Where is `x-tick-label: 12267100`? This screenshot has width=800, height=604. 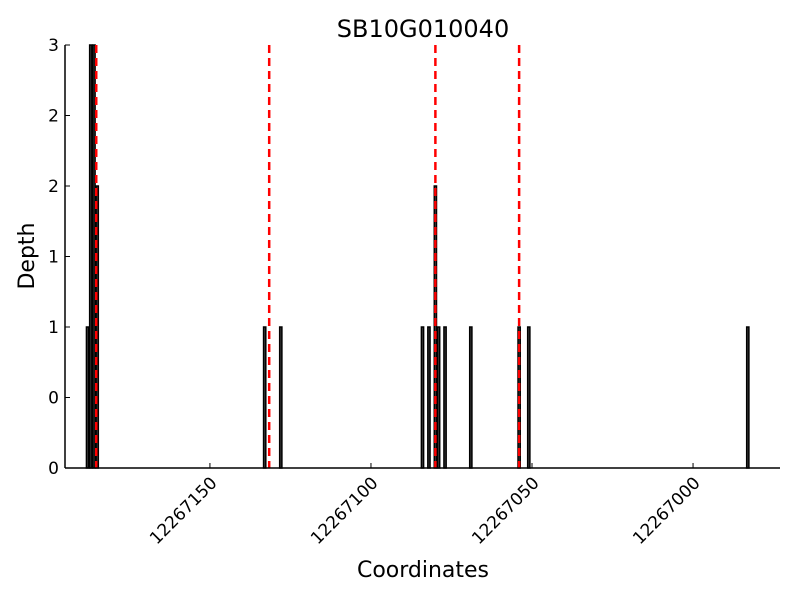 x-tick-label: 12267100 is located at coordinates (344, 510).